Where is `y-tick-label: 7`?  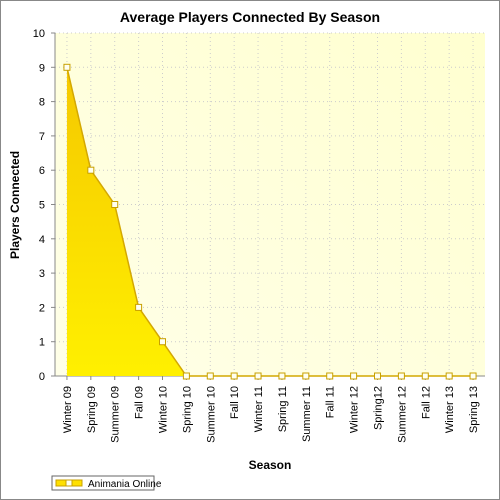 y-tick-label: 7 is located at coordinates (42, 137).